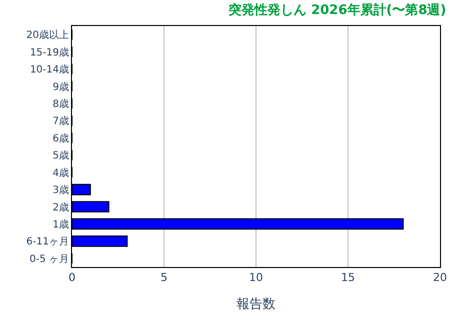  I want to click on y-tick-label: 5歳, so click(60, 156).